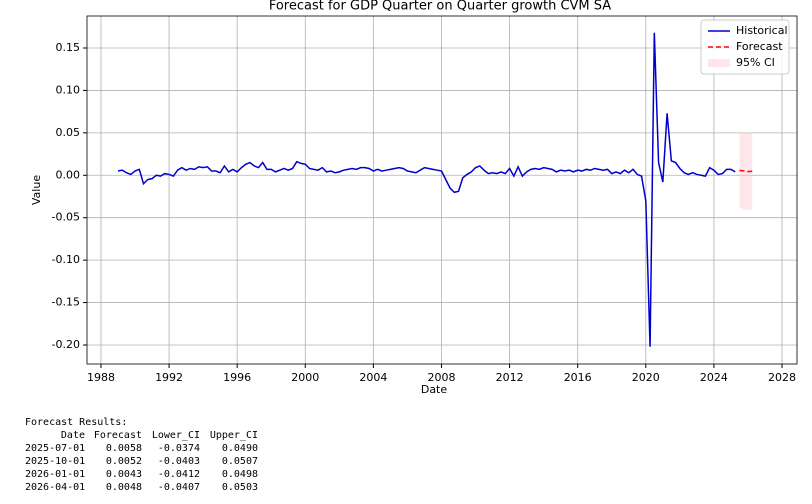 Image resolution: width=812 pixels, height=504 pixels. I want to click on x-tick-label: 2016, so click(578, 377).